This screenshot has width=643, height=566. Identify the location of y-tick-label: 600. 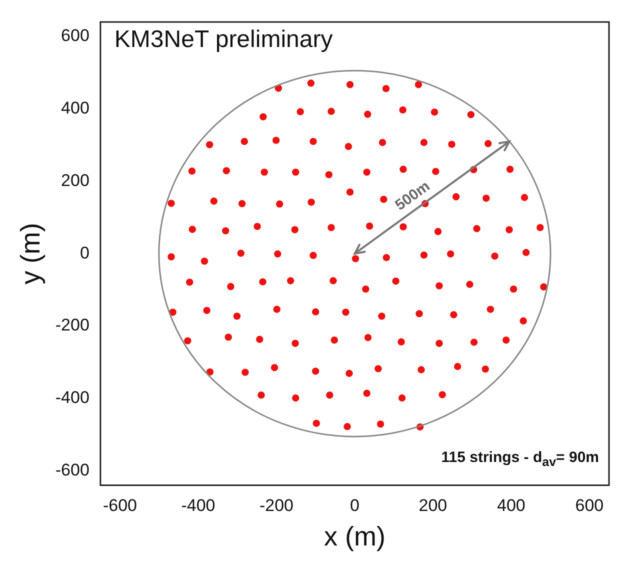
(75, 36).